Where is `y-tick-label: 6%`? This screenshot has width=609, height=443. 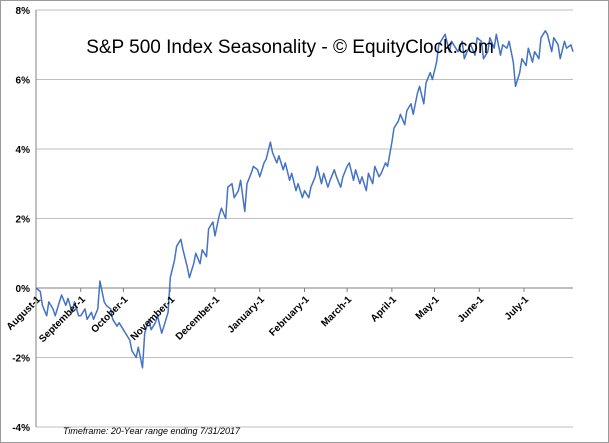
y-tick-label: 6% is located at coordinates (23, 81).